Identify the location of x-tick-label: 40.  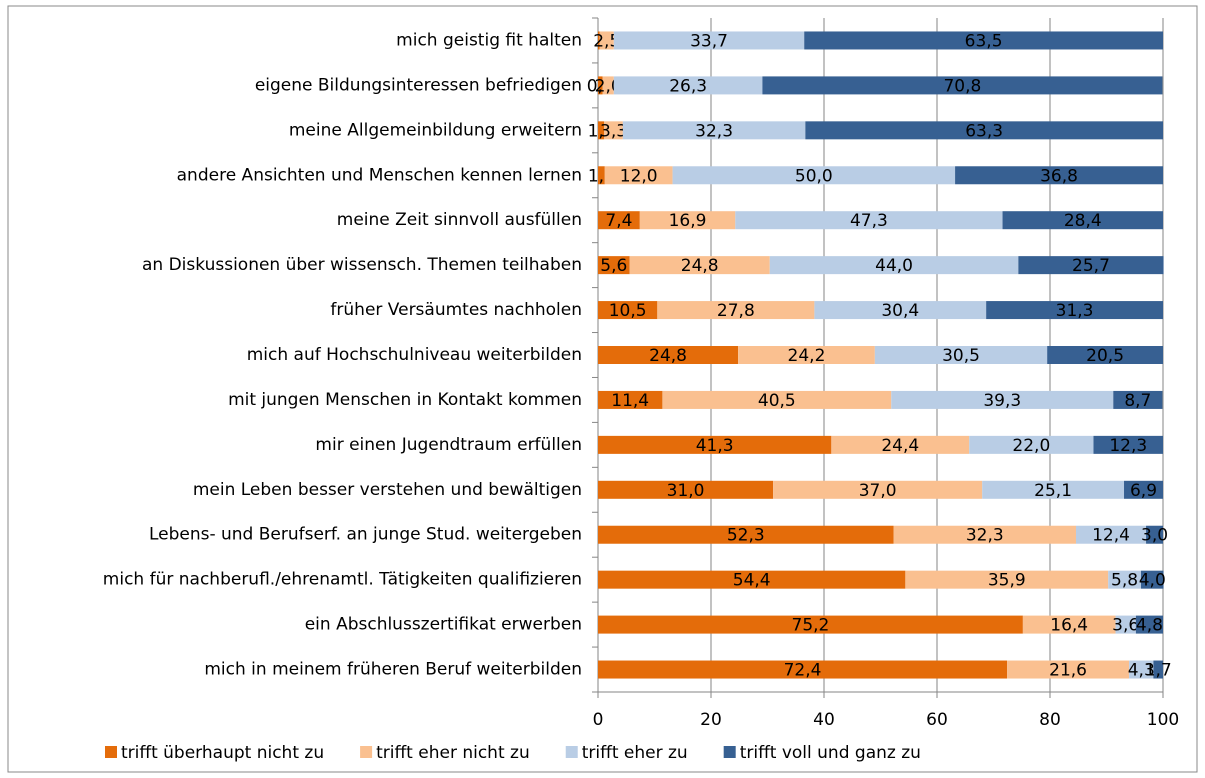
(824, 720).